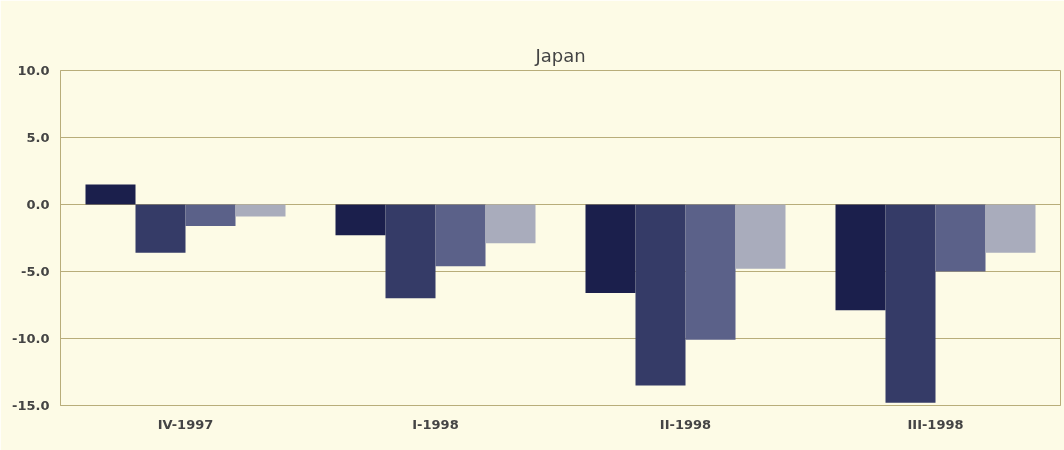  Describe the element at coordinates (31, 405) in the screenshot. I see `y-tick-label: -15.0` at that location.